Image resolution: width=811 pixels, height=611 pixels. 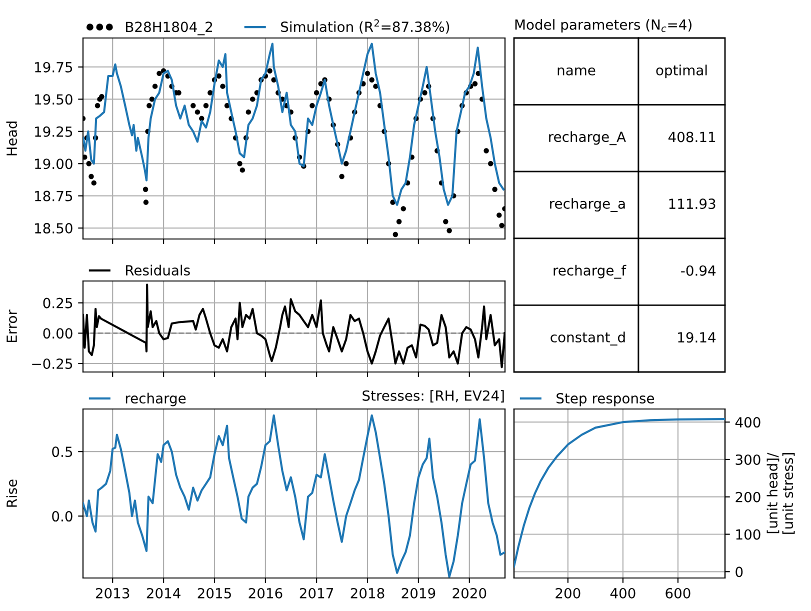 What do you see at coordinates (57, 333) in the screenshot?
I see `y-tick-label: 0.00` at bounding box center [57, 333].